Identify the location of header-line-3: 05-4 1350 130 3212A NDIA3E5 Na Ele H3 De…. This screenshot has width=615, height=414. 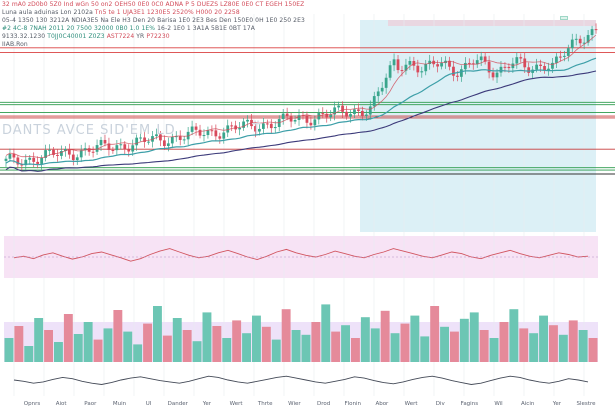
(153, 20).